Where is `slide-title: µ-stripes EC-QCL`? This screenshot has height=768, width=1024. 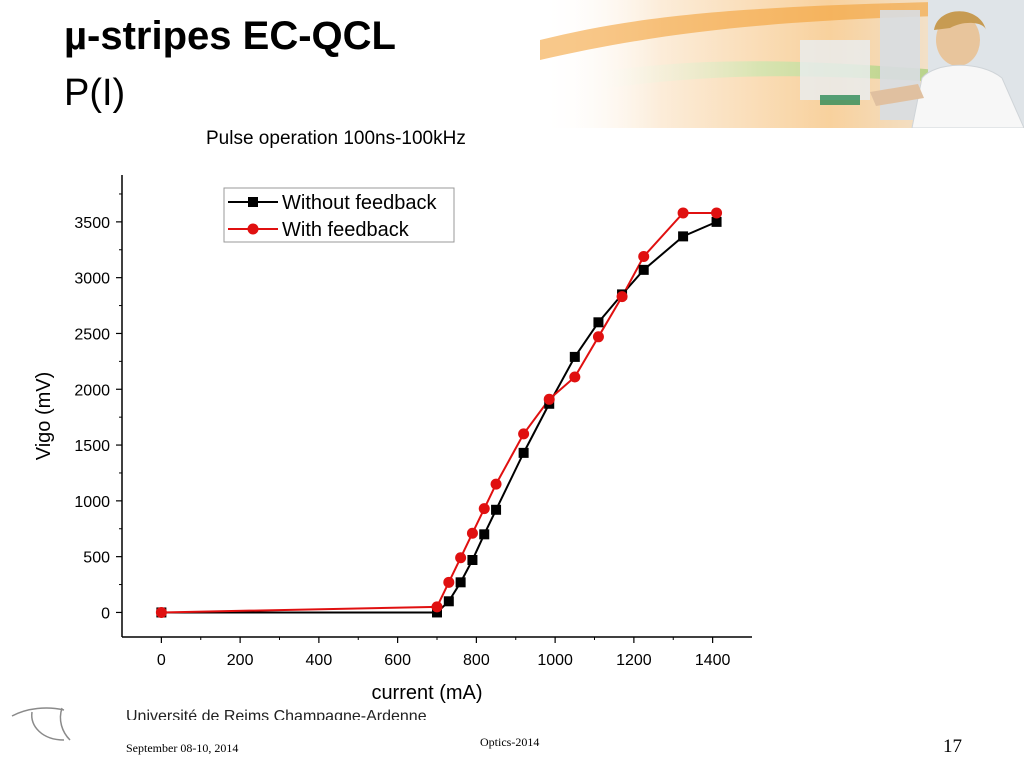
slide-title: µ-stripes EC-QCL is located at coordinates (230, 36).